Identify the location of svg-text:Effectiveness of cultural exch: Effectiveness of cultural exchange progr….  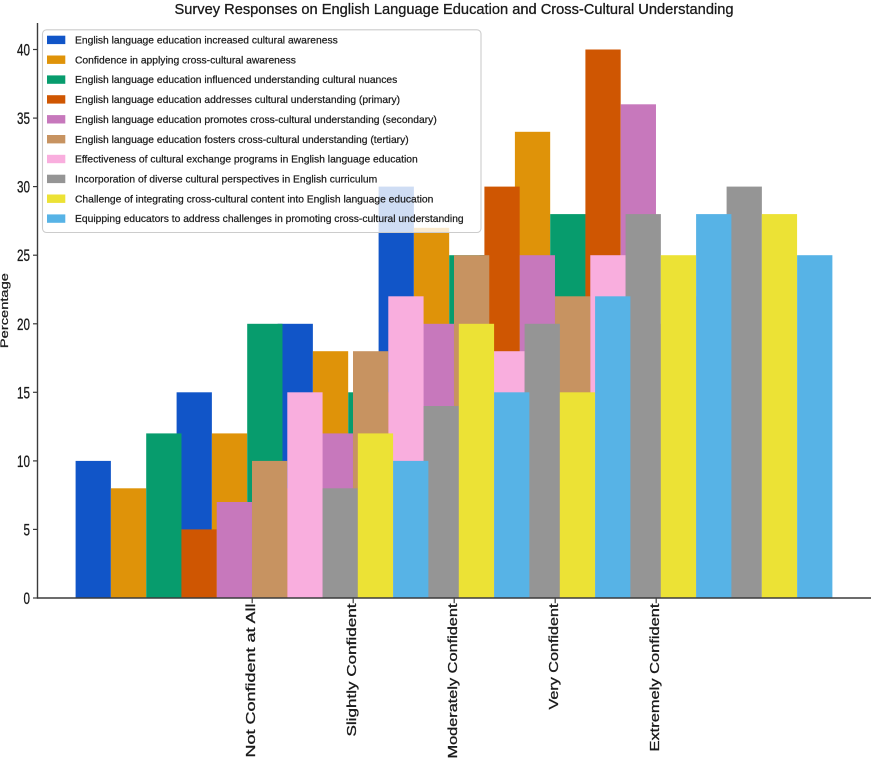
(246, 160).